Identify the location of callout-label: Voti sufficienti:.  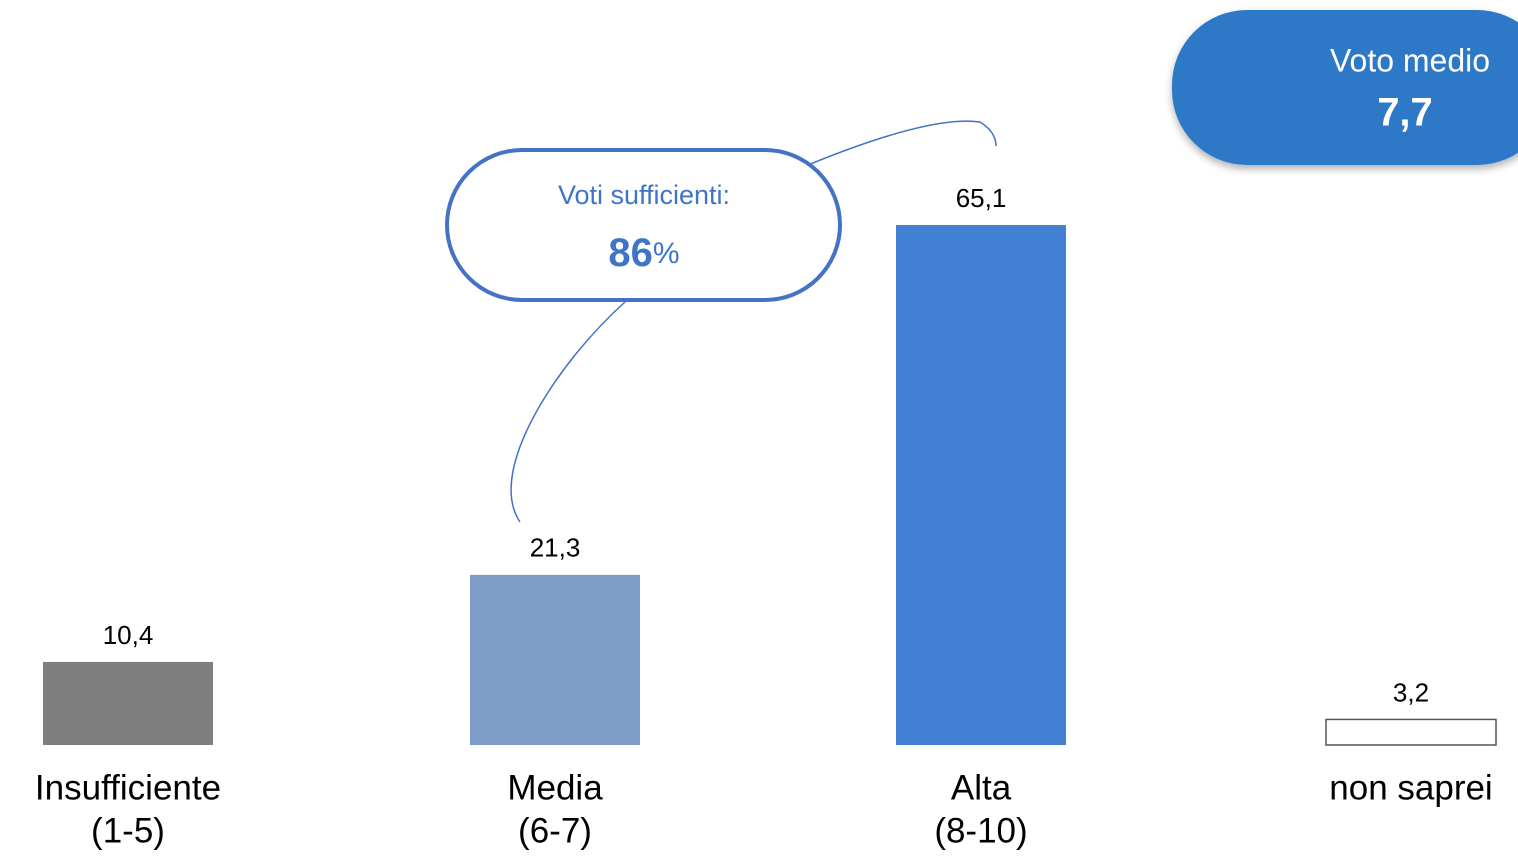
(644, 195).